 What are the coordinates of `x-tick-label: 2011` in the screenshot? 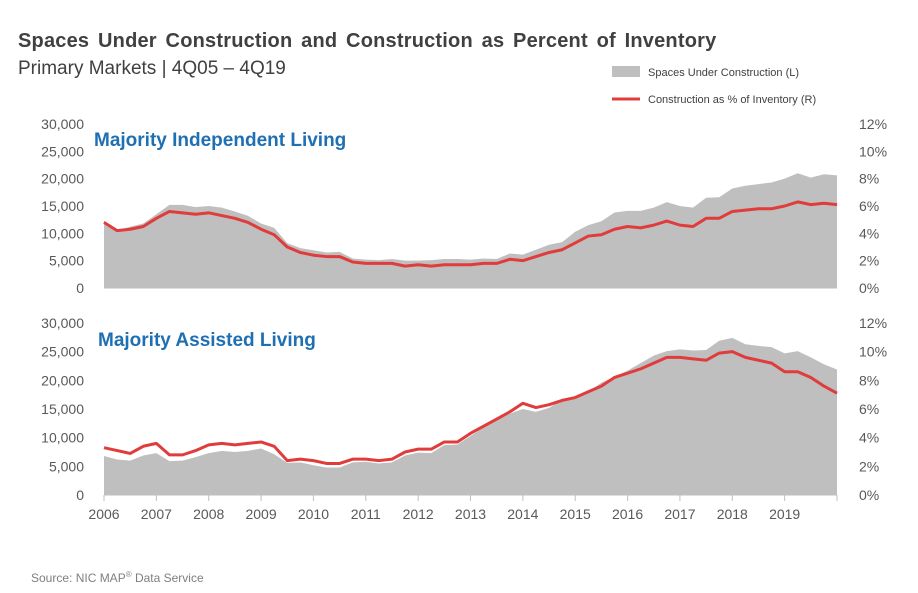 It's located at (366, 514).